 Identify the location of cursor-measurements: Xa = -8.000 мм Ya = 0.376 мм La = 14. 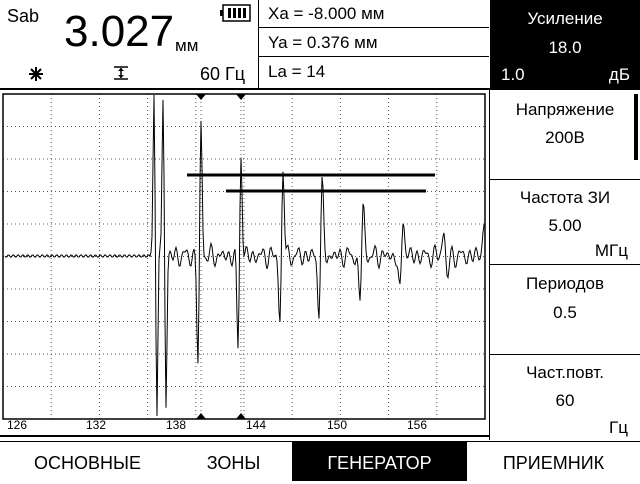
(374, 44).